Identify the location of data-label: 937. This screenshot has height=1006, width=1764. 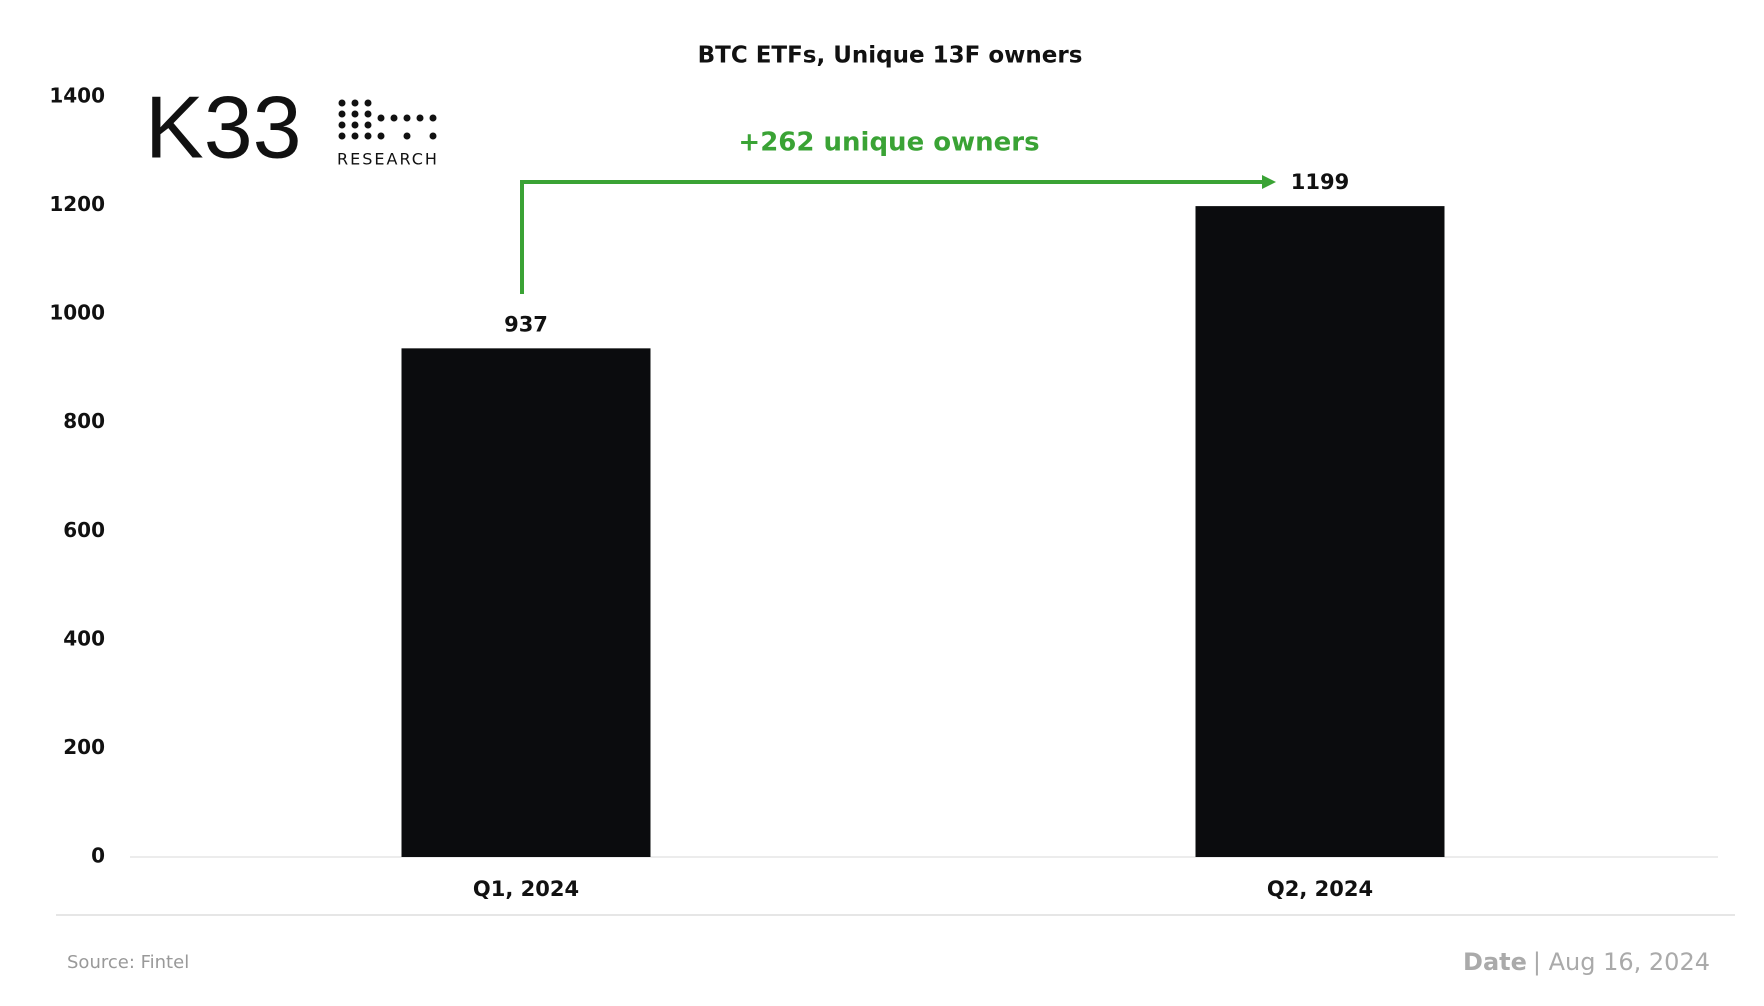
(526, 324).